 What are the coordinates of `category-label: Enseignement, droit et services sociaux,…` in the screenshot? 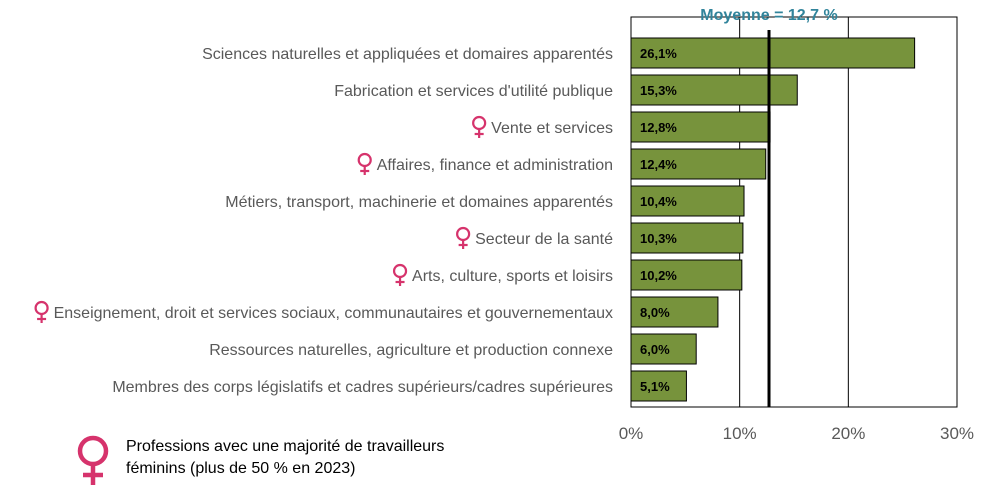 It's located at (333, 313).